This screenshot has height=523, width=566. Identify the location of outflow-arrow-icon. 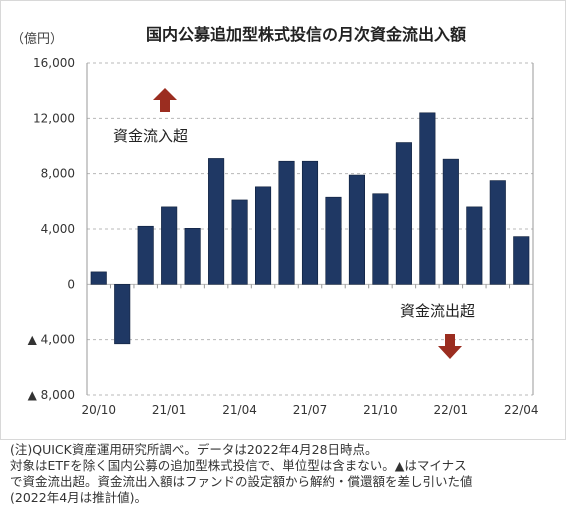
(450, 346).